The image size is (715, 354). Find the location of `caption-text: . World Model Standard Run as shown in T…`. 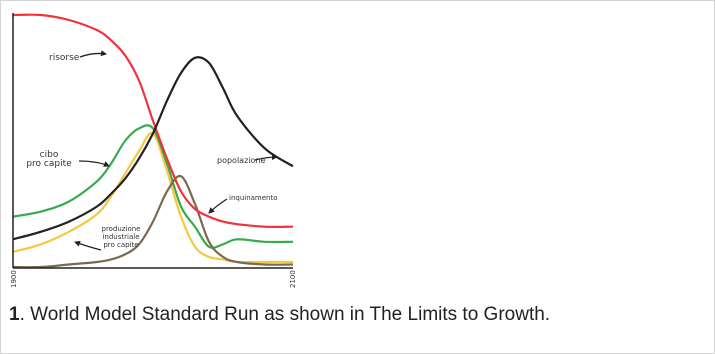

caption-text: . World Model Standard Run as shown in T… is located at coordinates (285, 314).